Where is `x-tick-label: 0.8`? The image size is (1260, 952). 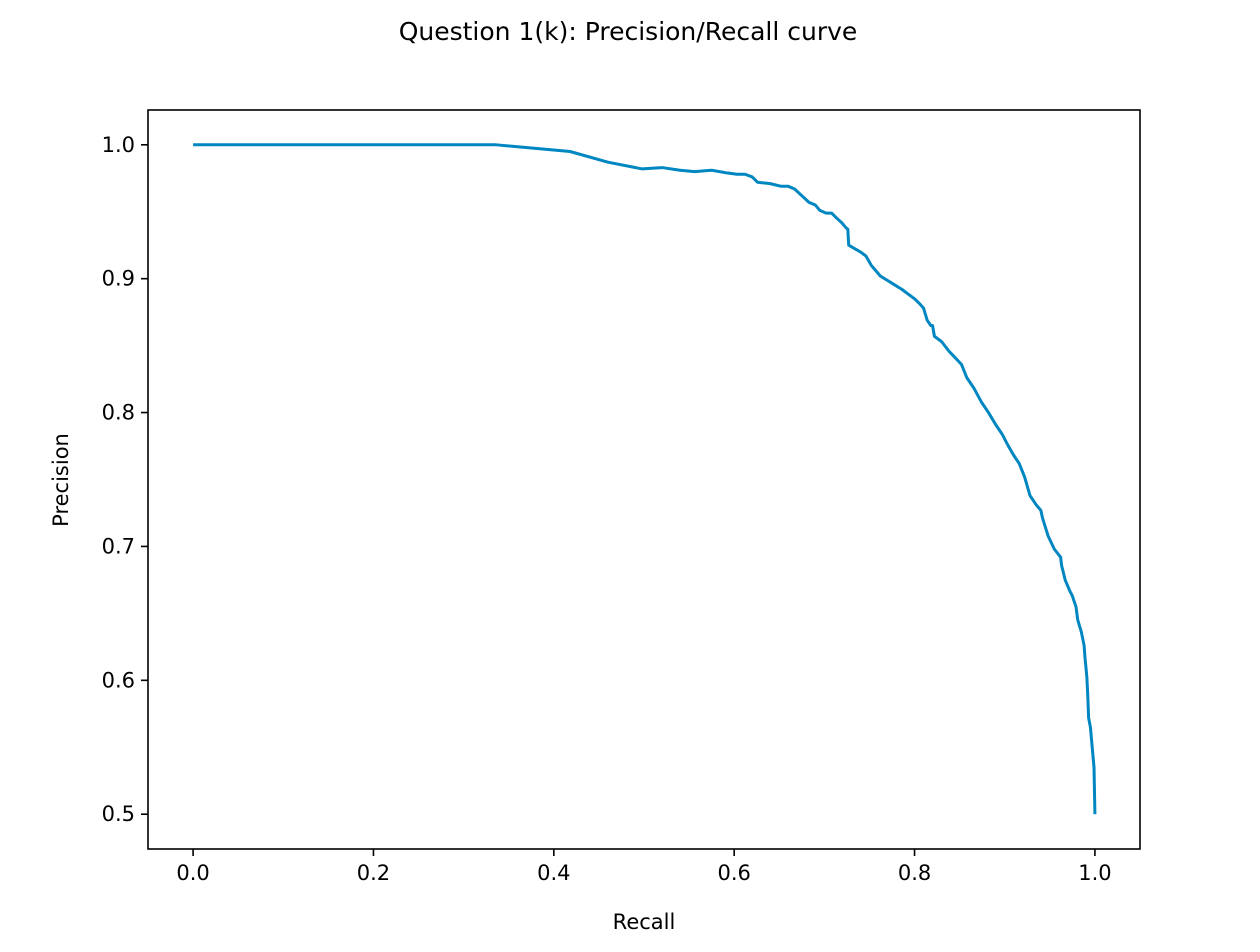 x-tick-label: 0.8 is located at coordinates (914, 873).